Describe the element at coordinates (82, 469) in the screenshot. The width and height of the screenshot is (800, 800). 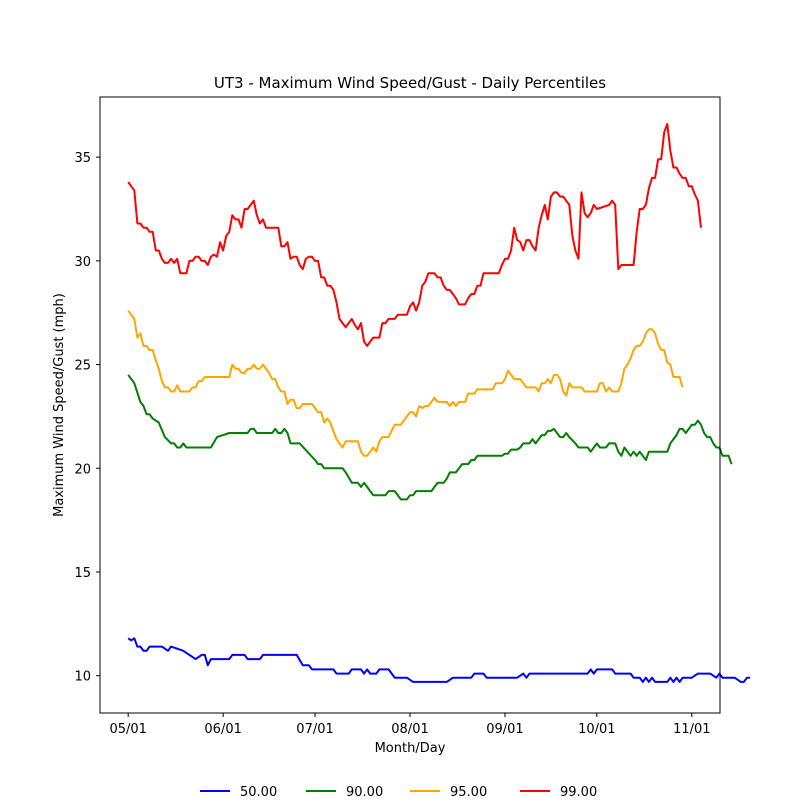
I see `y-tick-label-2: 20` at that location.